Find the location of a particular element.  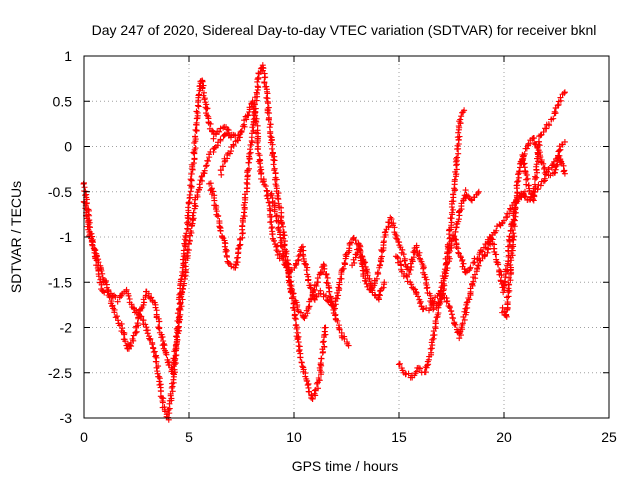

y-tick-label: 0 is located at coordinates (68, 147).